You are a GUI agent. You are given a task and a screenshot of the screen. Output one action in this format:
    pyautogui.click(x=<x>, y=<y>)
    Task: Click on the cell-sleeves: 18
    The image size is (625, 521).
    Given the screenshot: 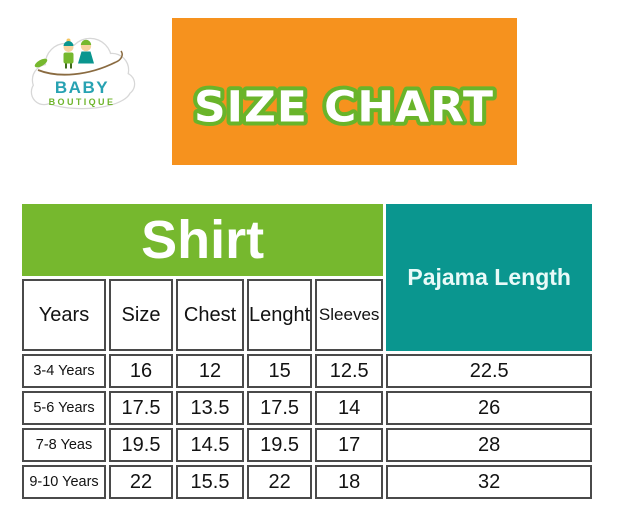 What is the action you would take?
    pyautogui.click(x=349, y=482)
    